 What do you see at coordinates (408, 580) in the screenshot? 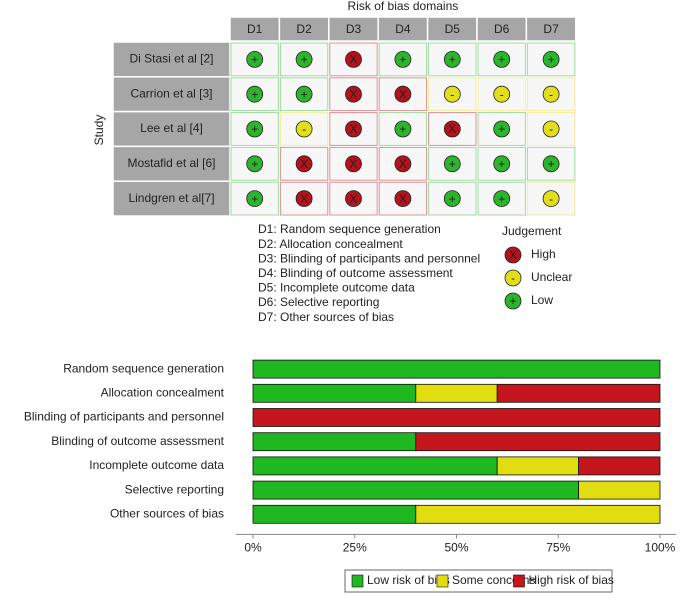
I see `legend-label: Low risk of bias` at bounding box center [408, 580].